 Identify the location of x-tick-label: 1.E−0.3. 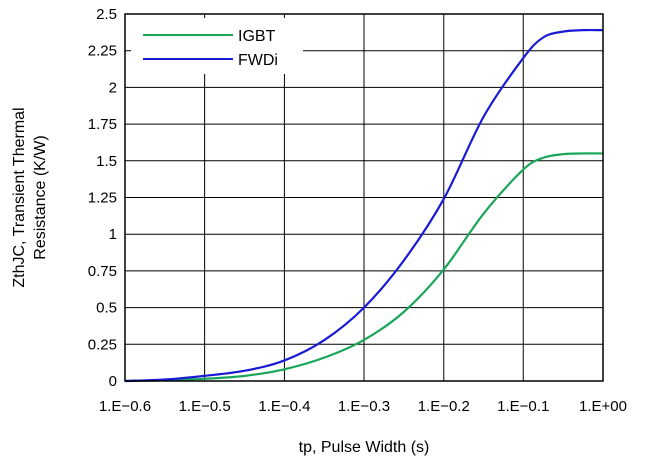
(364, 406).